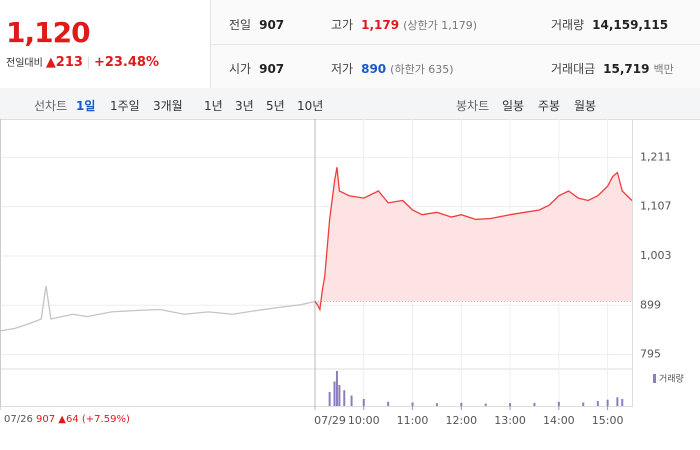 The image size is (700, 450). I want to click on stat: 고가 1,179 (상한가 1,179), so click(404, 24).